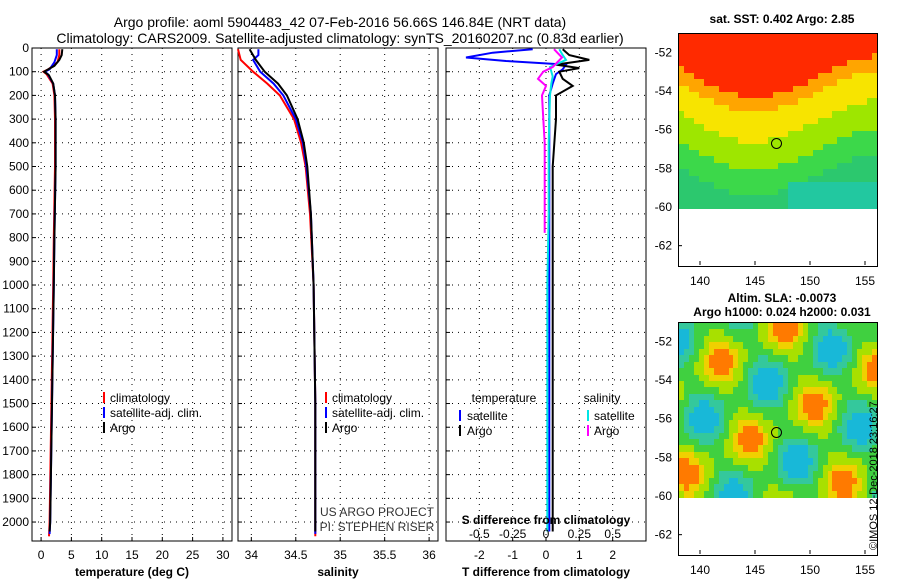 This screenshot has height=580, width=900. What do you see at coordinates (504, 398) in the screenshot?
I see `legend-title-temperature: temperature` at bounding box center [504, 398].